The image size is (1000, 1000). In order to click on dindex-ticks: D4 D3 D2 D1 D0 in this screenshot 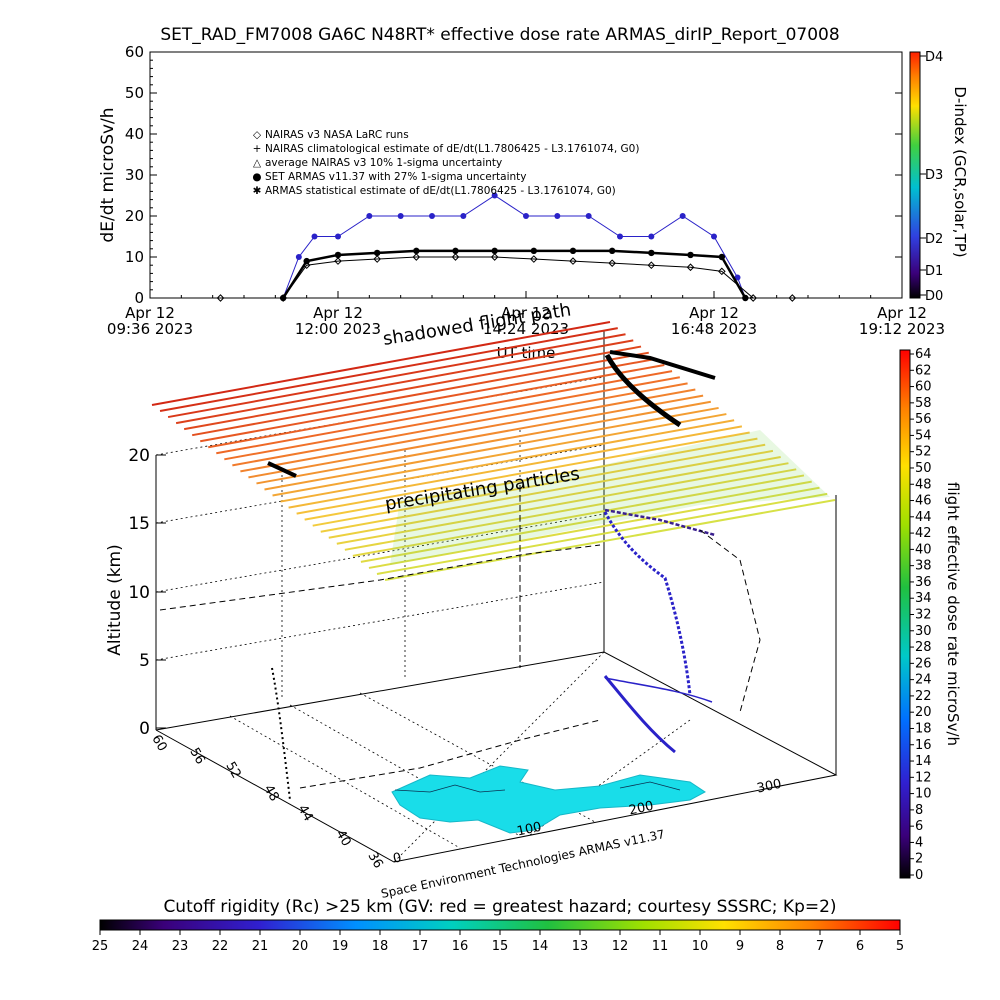, I will do `click(931, 177)`.